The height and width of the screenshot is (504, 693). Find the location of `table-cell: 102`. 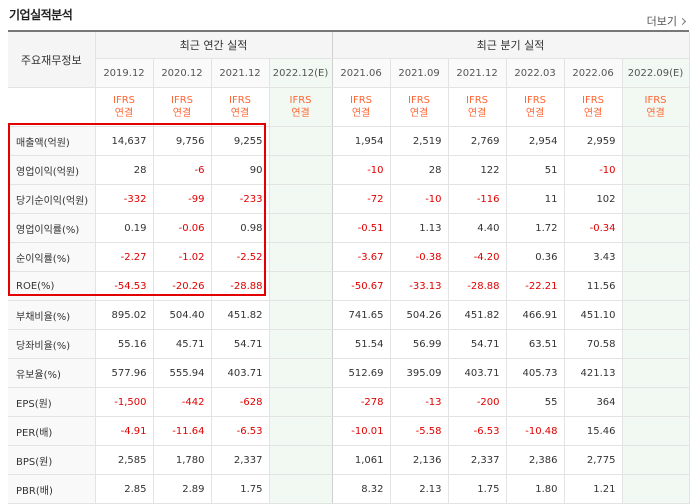

table-cell: 102 is located at coordinates (593, 199).